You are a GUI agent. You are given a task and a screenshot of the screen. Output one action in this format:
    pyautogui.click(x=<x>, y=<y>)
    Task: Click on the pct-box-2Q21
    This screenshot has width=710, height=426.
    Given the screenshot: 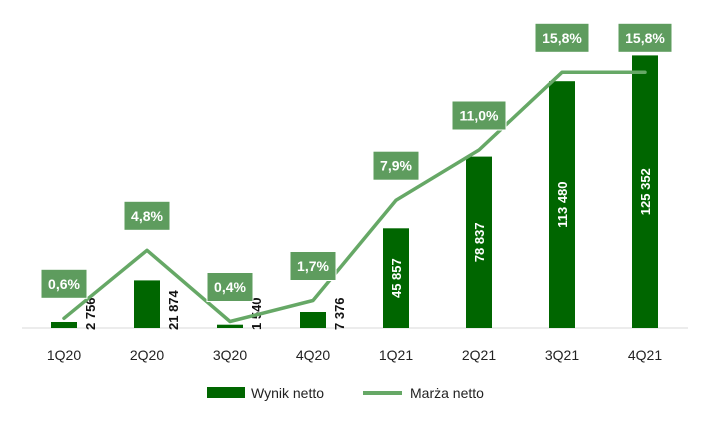 What is the action you would take?
    pyautogui.click(x=479, y=115)
    